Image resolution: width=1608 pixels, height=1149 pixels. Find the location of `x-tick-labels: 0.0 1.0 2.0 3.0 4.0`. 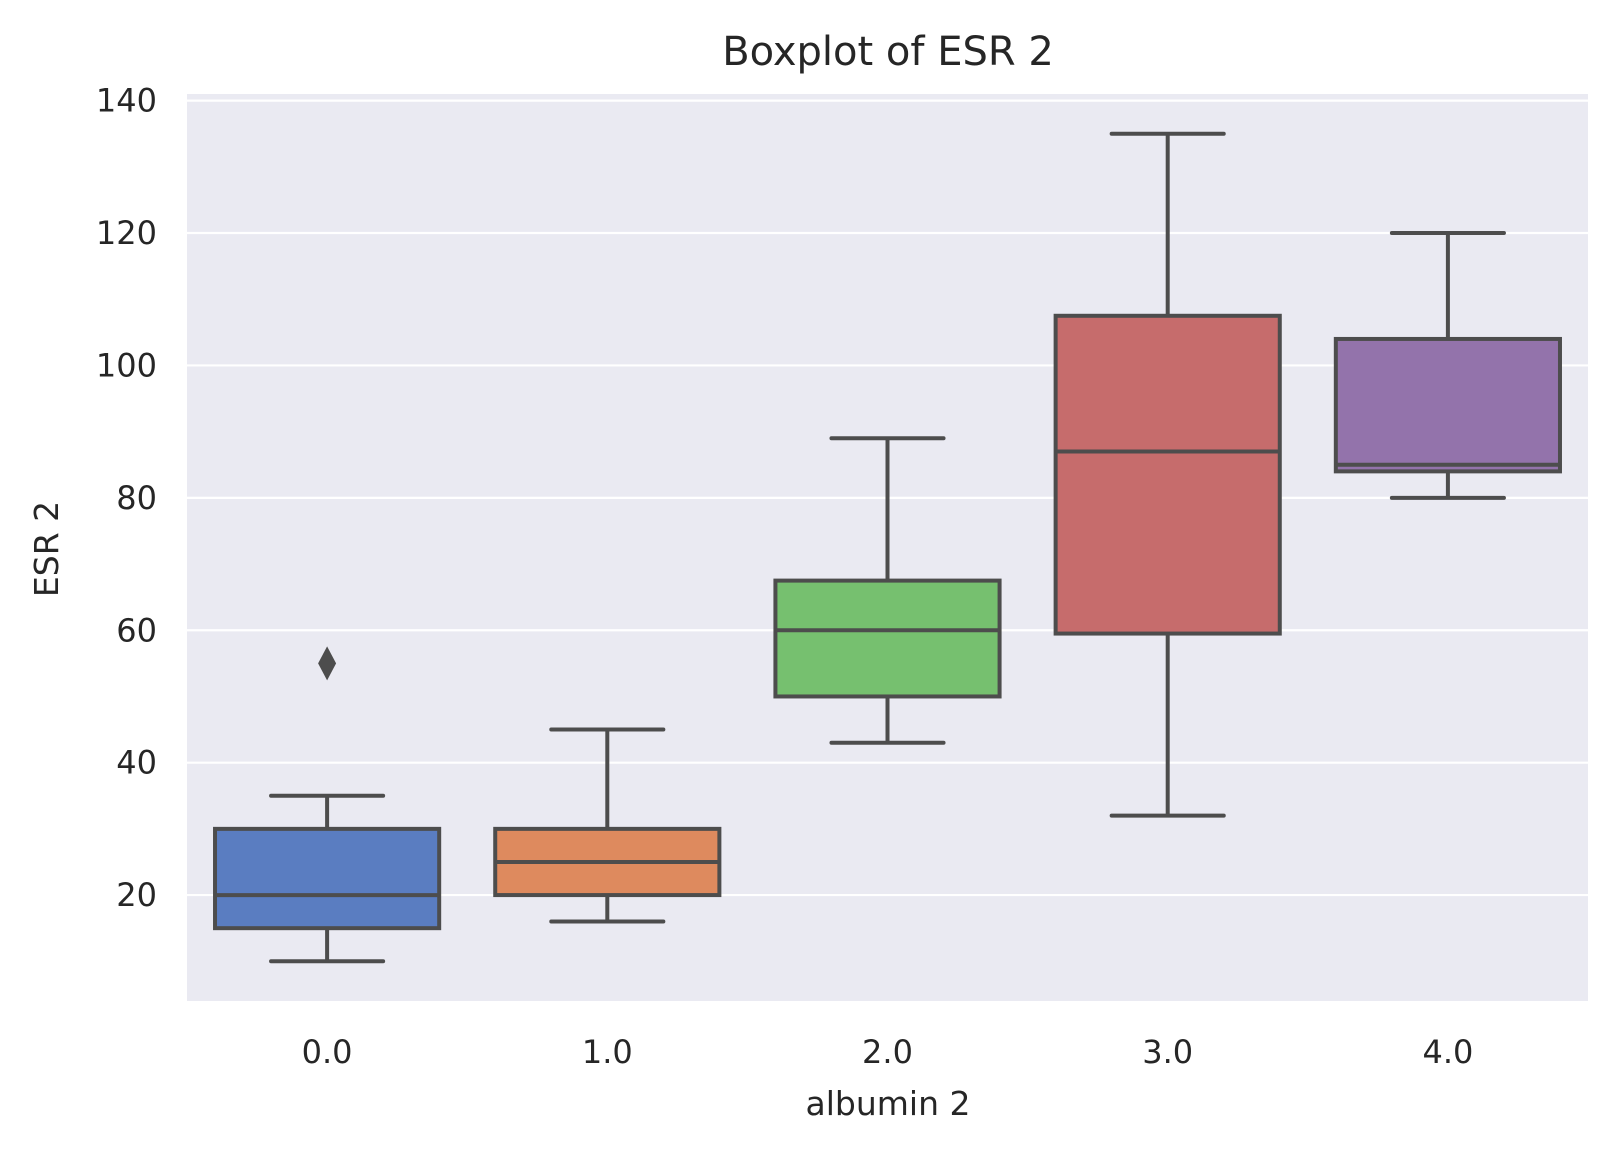

x-tick-labels: 0.0 1.0 2.0 3.0 4.0 is located at coordinates (888, 1052).